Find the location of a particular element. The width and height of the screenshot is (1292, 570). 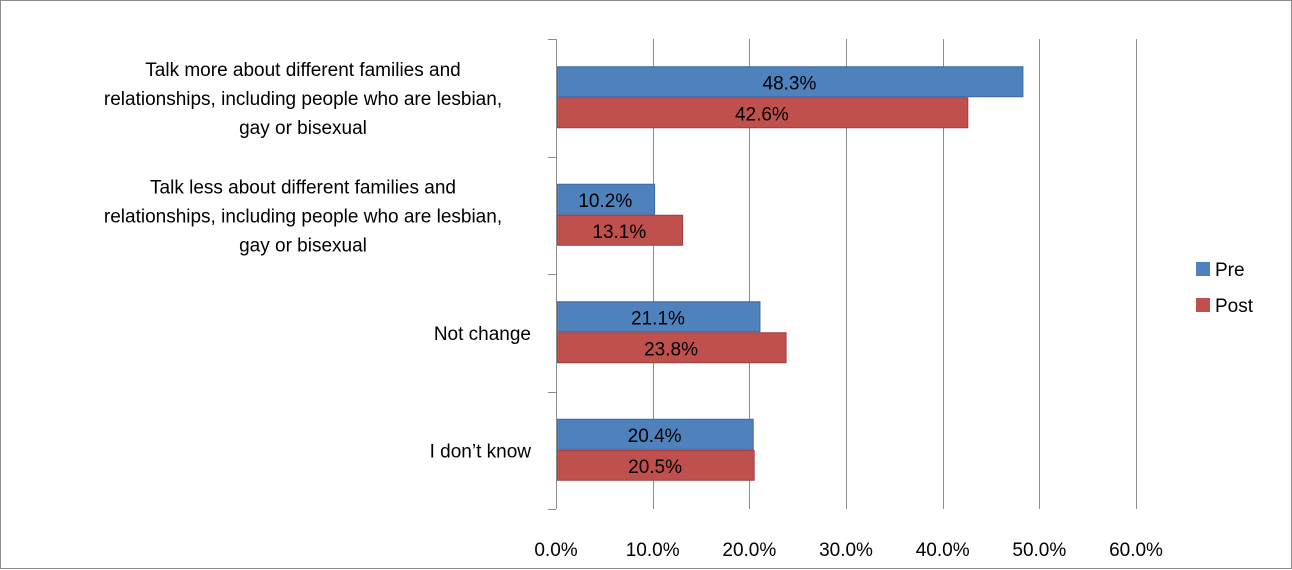

category-axis is located at coordinates (552, 274).